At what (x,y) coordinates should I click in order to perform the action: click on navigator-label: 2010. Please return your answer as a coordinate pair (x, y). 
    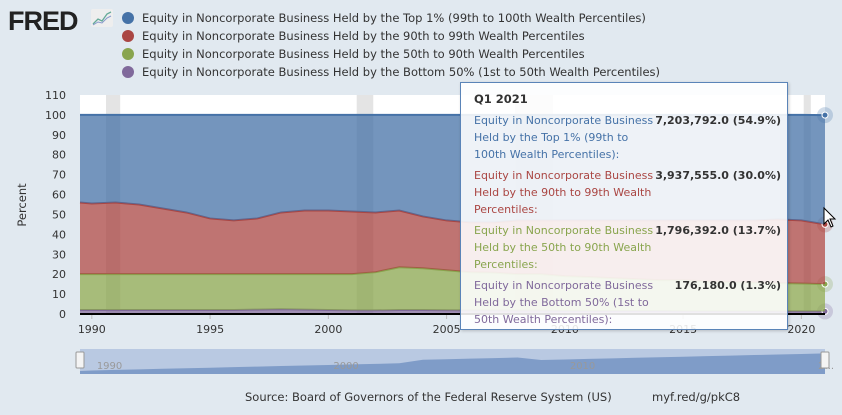
    Looking at the image, I should click on (582, 366).